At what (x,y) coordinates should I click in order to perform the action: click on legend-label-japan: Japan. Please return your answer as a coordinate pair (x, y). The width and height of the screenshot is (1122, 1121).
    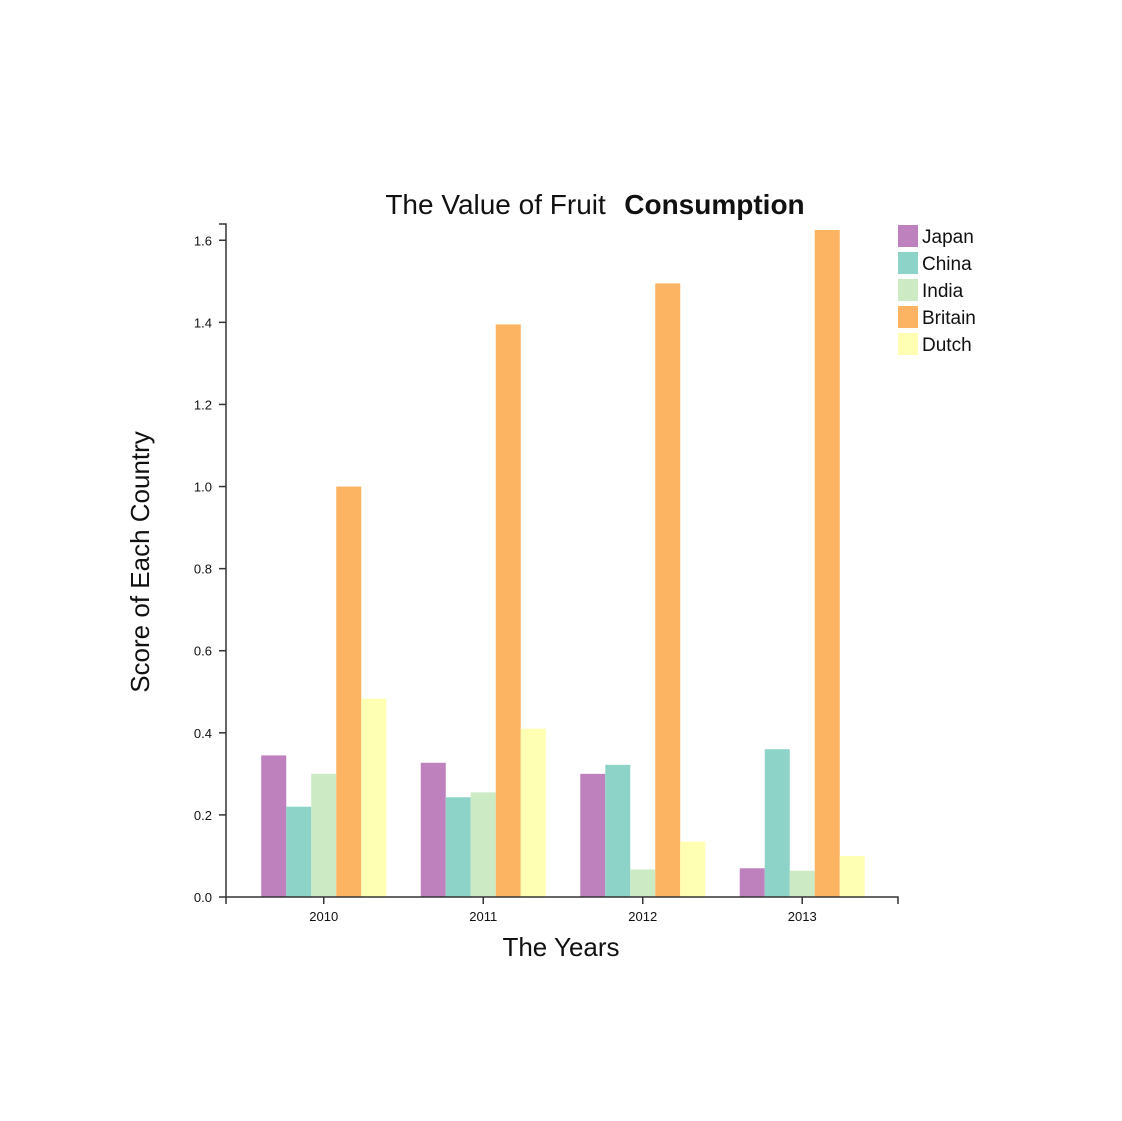
    Looking at the image, I should click on (948, 237).